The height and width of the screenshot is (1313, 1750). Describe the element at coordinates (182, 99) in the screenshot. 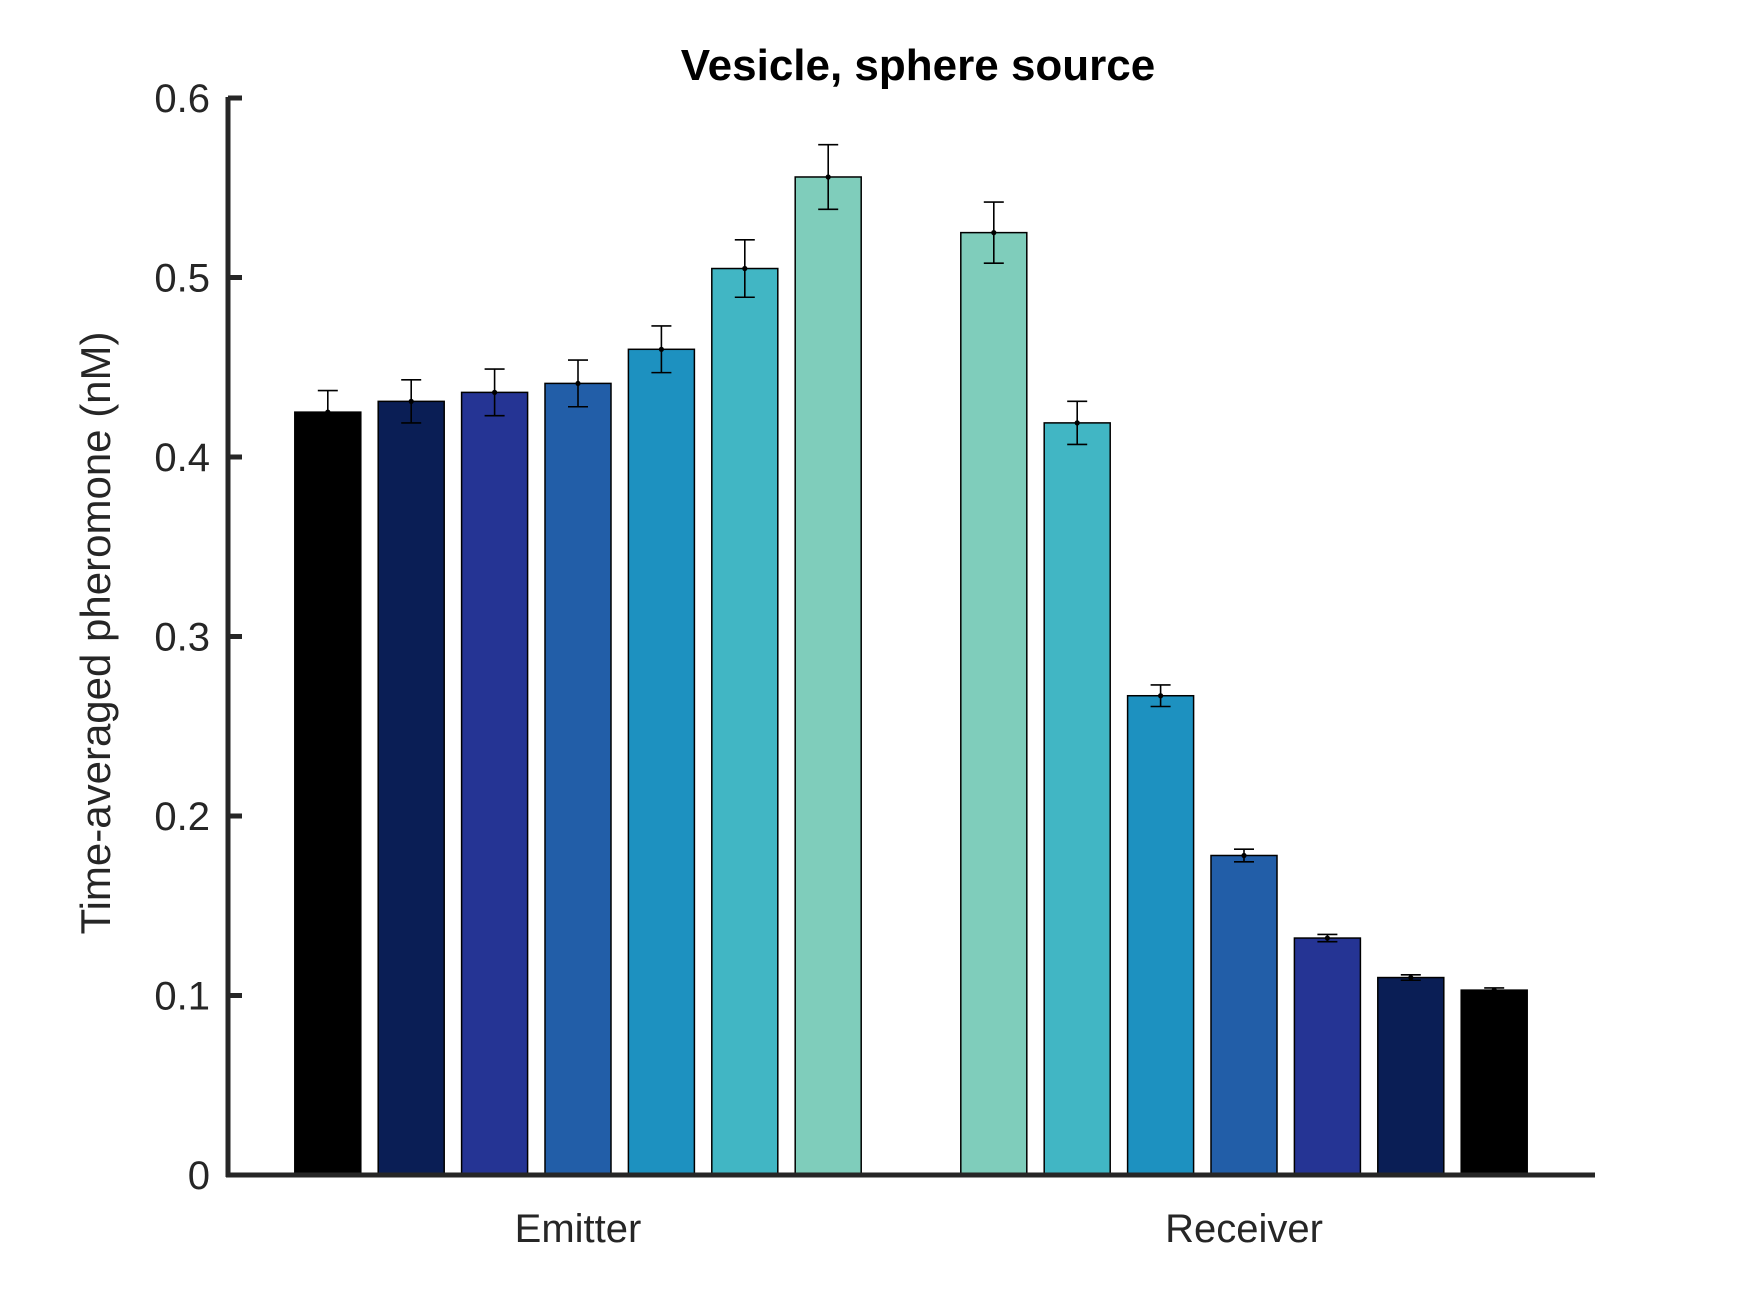

I see `y-tick-label: 0.6` at that location.